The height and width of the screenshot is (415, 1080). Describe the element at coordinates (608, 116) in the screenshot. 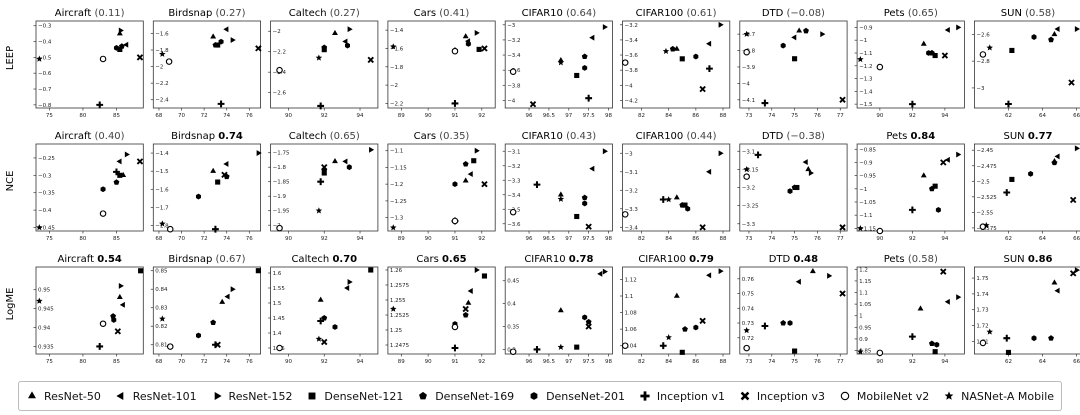

I see `x-tick-label: 98` at that location.